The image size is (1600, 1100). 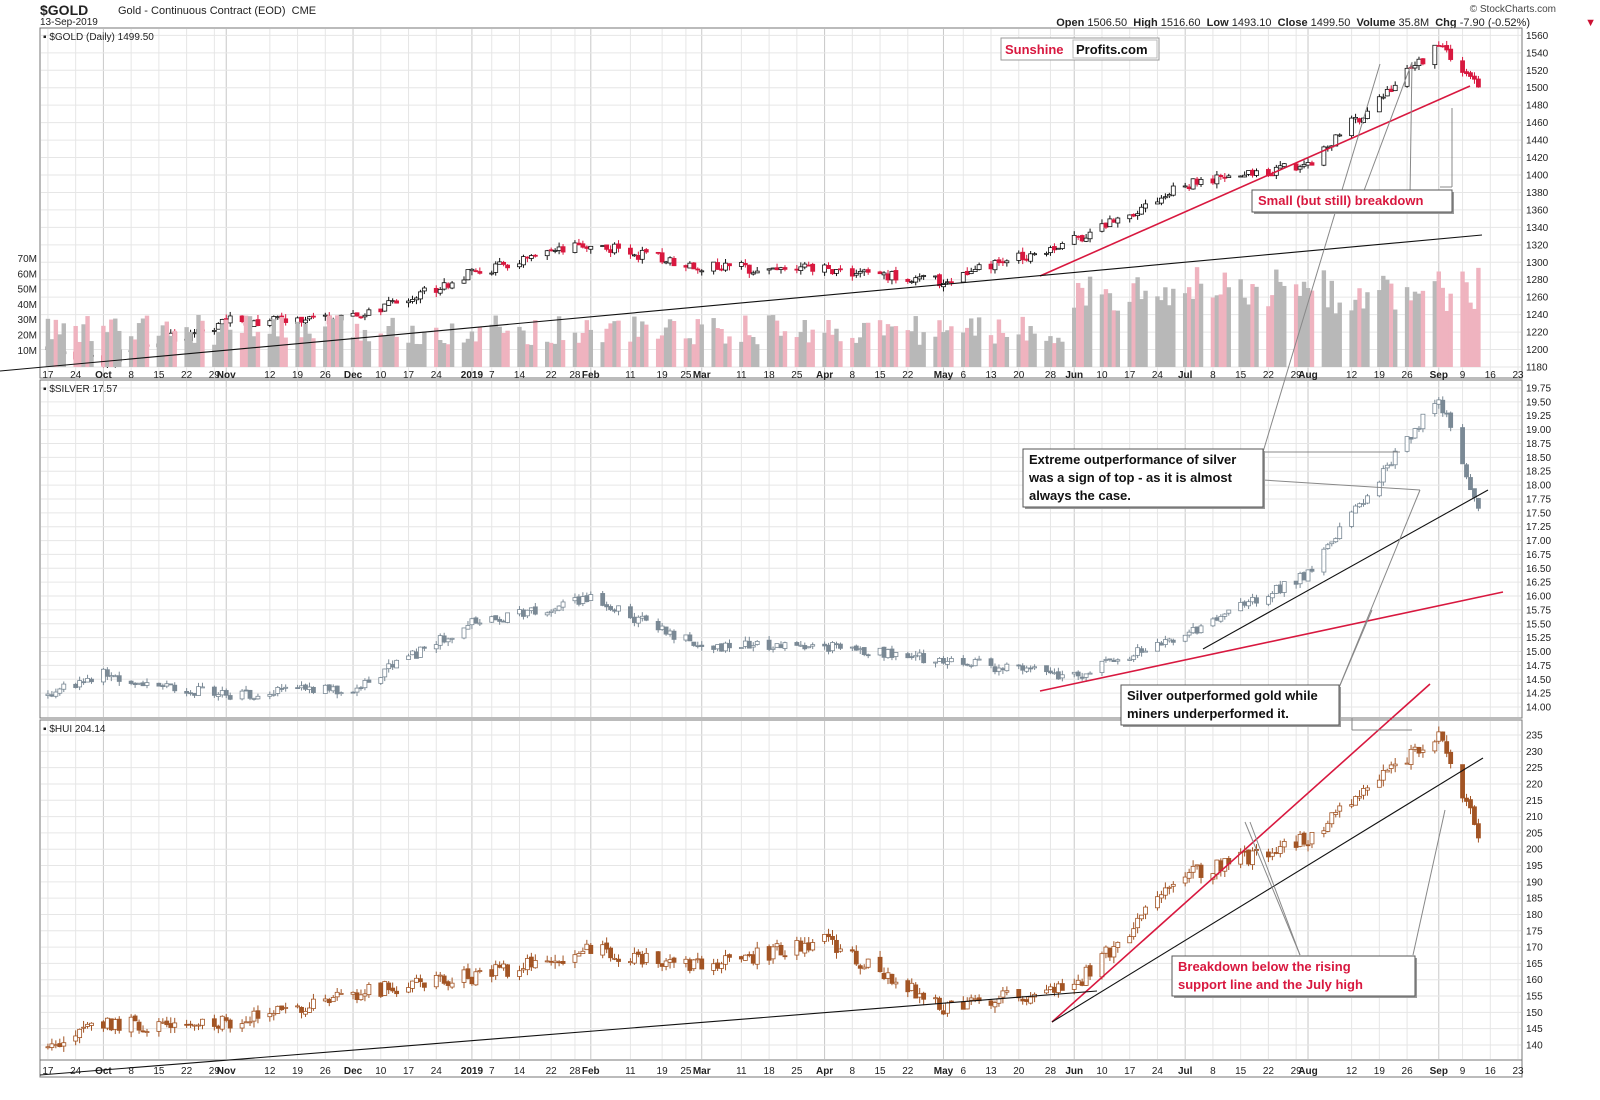 What do you see at coordinates (1538, 541) in the screenshot?
I see `y-tick-label: 17.00` at bounding box center [1538, 541].